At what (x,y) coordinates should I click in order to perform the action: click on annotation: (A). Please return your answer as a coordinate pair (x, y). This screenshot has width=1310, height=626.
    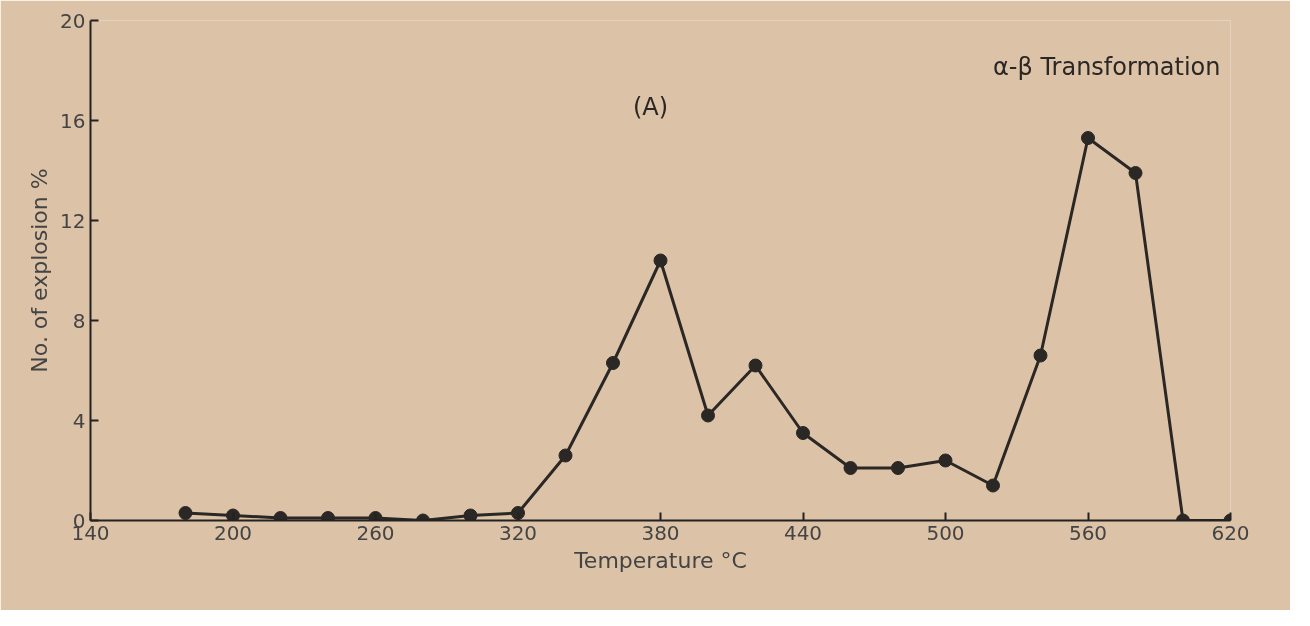
    Looking at the image, I should click on (650, 106).